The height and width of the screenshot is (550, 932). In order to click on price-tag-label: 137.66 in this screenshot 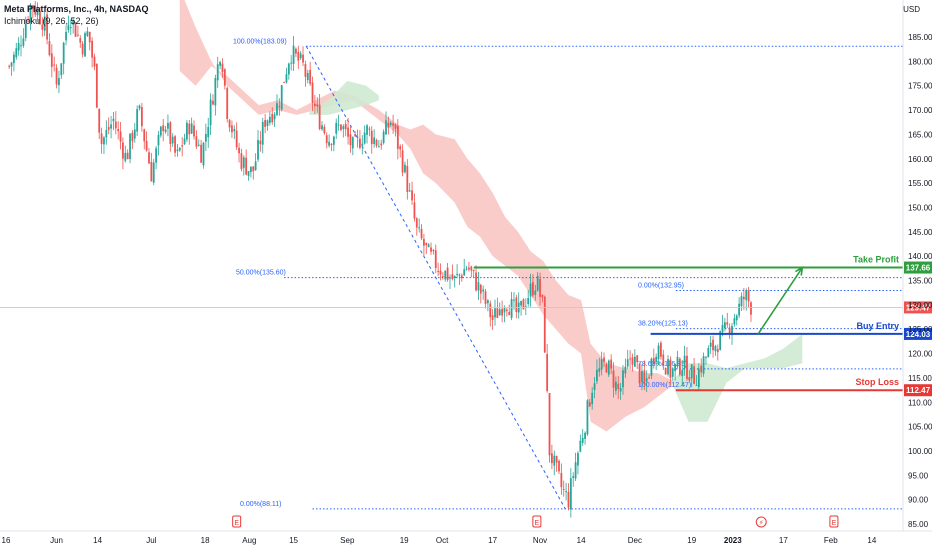, I will do `click(918, 268)`.